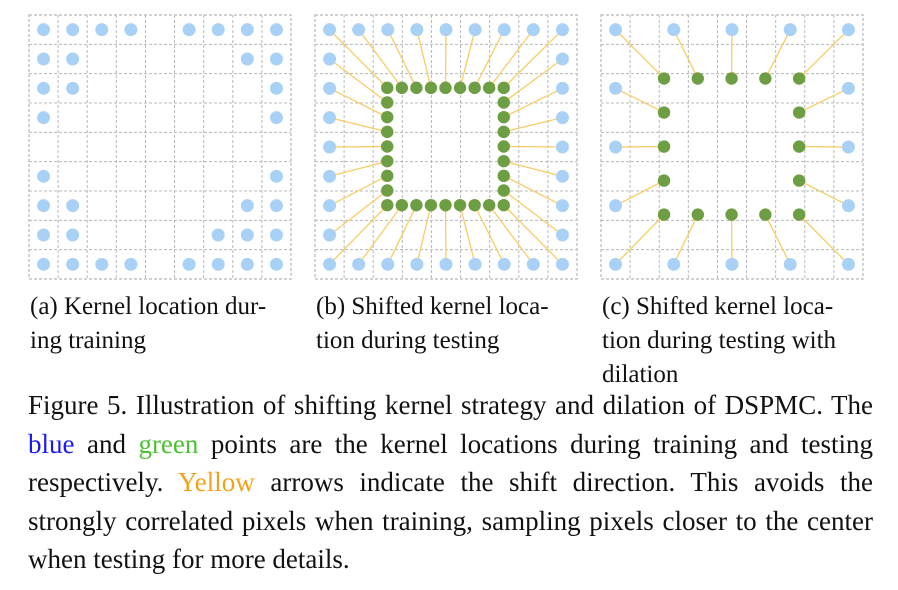  I want to click on caption-text-2: and, so click(106, 443).